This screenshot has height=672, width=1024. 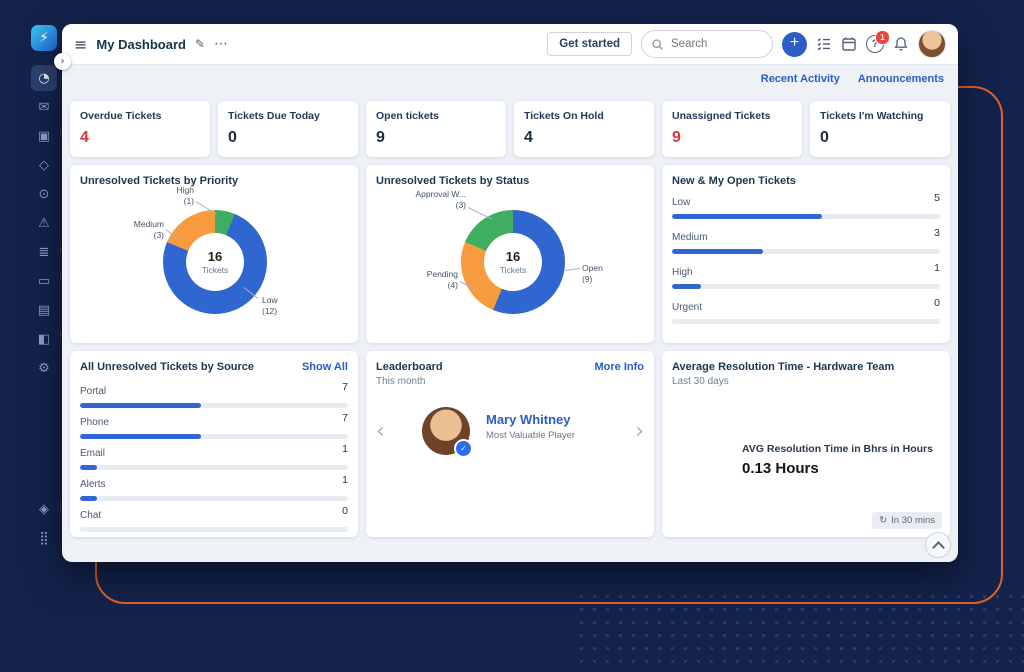 What do you see at coordinates (589, 44) in the screenshot?
I see `get-started-button: Get started` at bounding box center [589, 44].